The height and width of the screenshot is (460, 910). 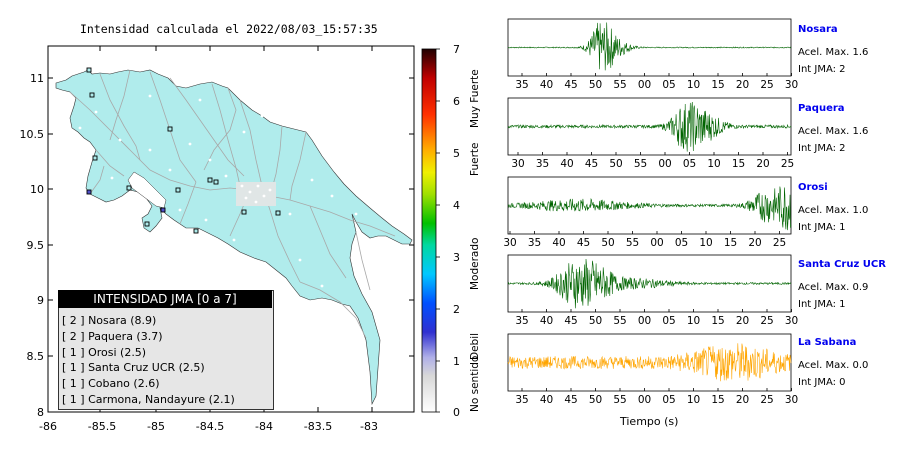 What do you see at coordinates (111, 384) in the screenshot?
I see `legend-item: [ 1 ] Cobano (2.6)` at bounding box center [111, 384].